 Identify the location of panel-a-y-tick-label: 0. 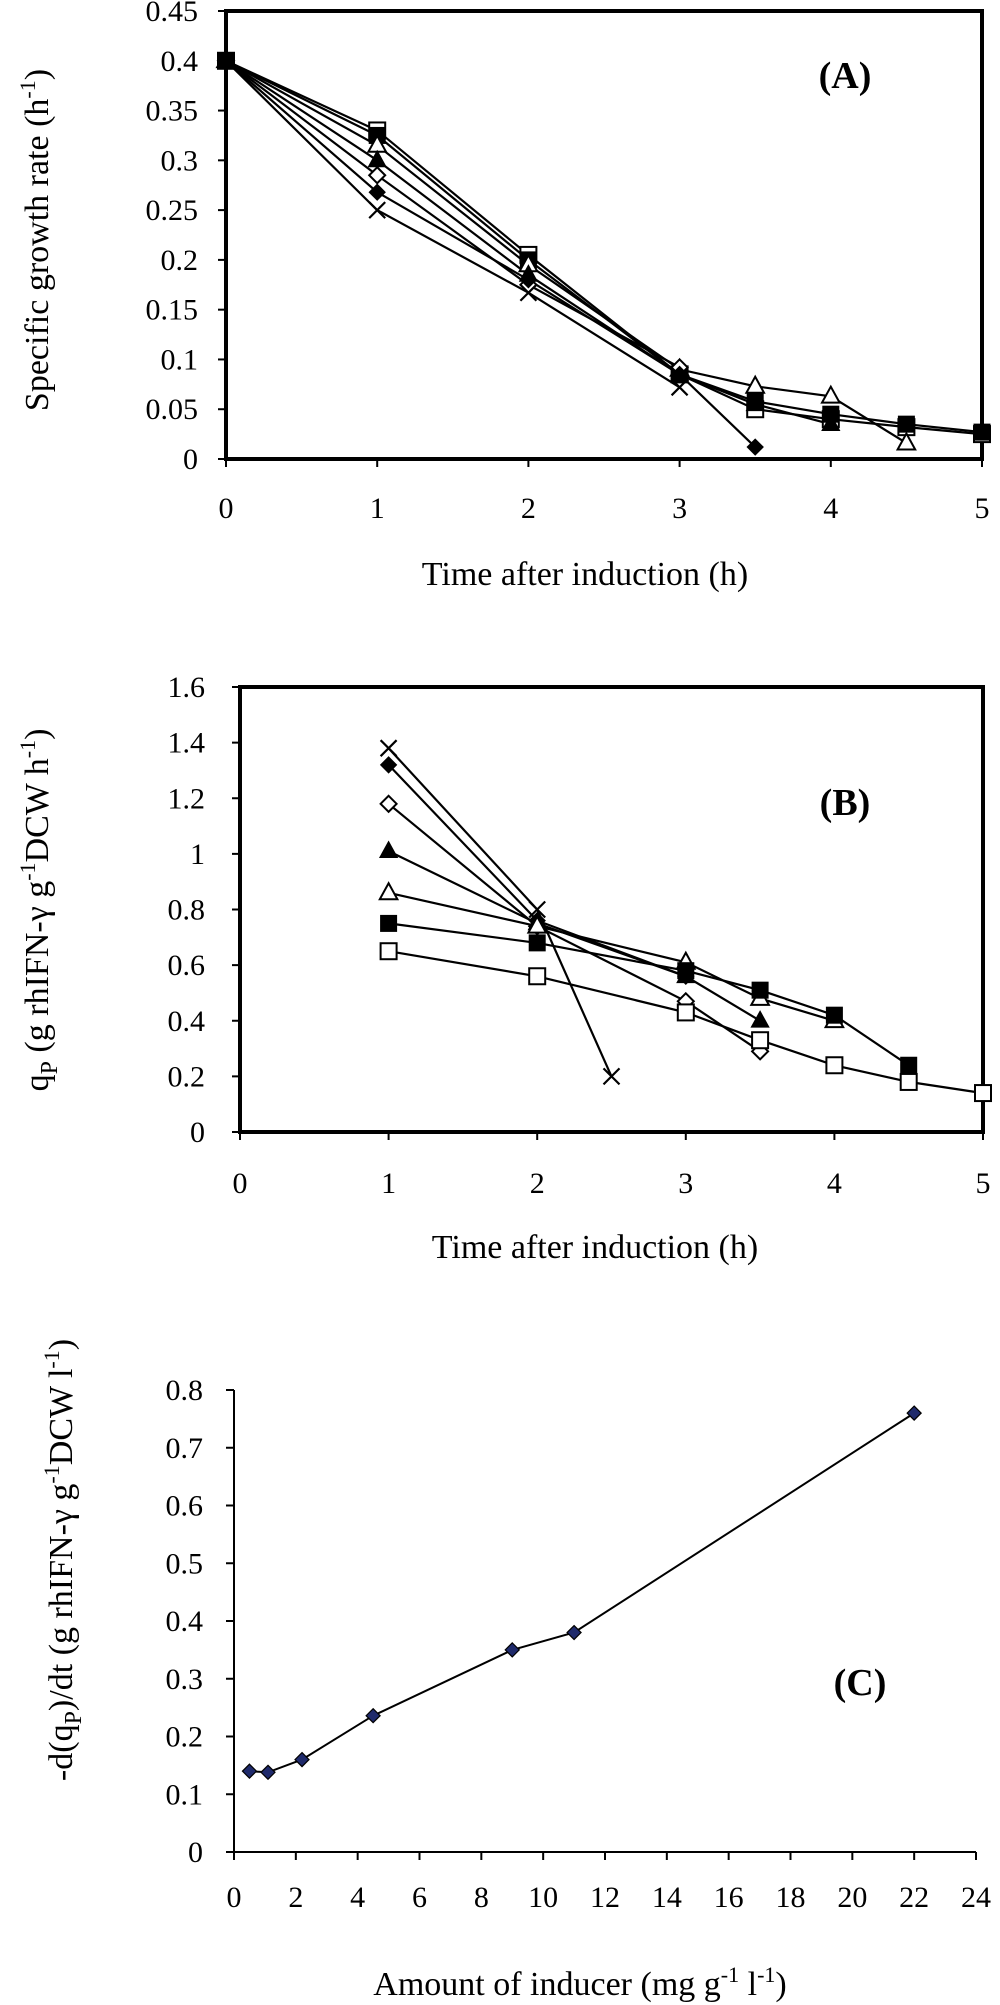
(190, 459).